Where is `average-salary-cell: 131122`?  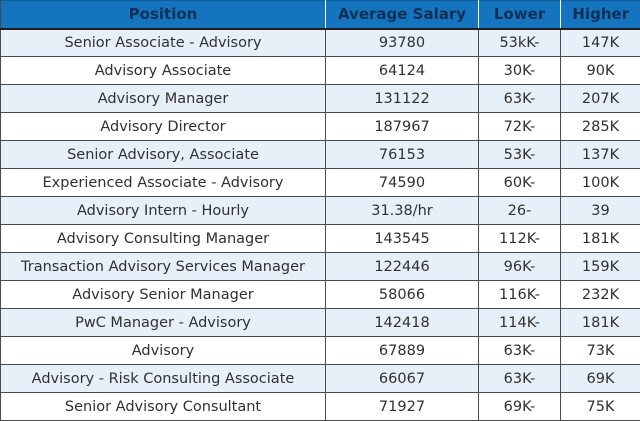
average-salary-cell: 131122 is located at coordinates (402, 99).